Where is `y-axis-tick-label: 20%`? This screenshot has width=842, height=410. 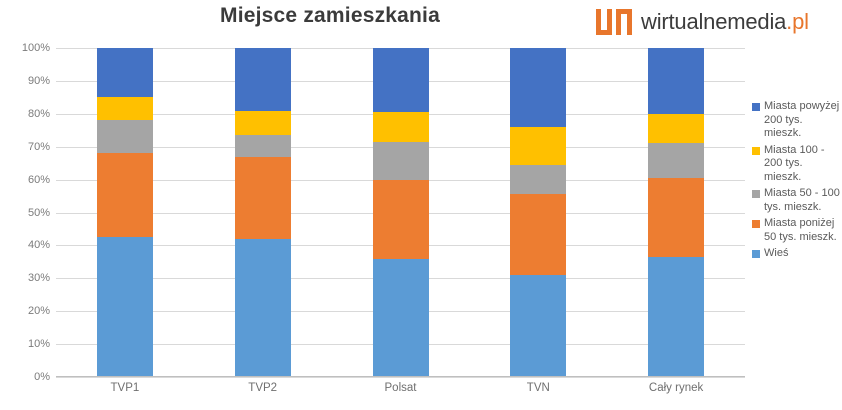
y-axis-tick-label: 20% is located at coordinates (38, 311).